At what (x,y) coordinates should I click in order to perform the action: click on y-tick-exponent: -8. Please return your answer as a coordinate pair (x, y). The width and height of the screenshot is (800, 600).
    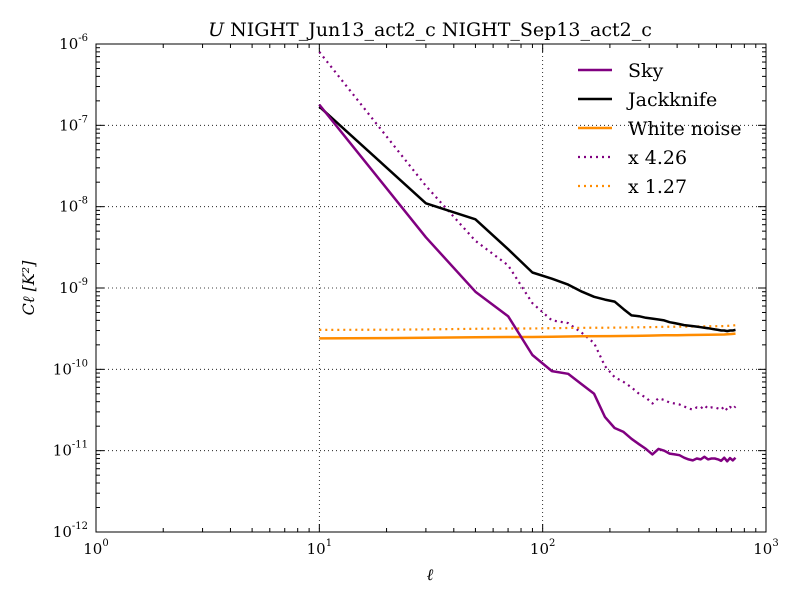
    Looking at the image, I should click on (83, 201).